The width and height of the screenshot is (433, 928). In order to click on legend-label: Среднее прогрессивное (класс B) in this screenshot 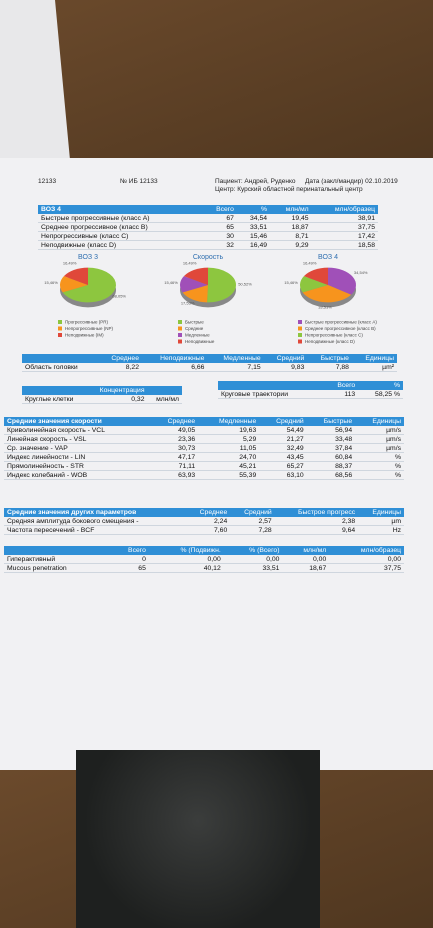, I will do `click(340, 328)`.